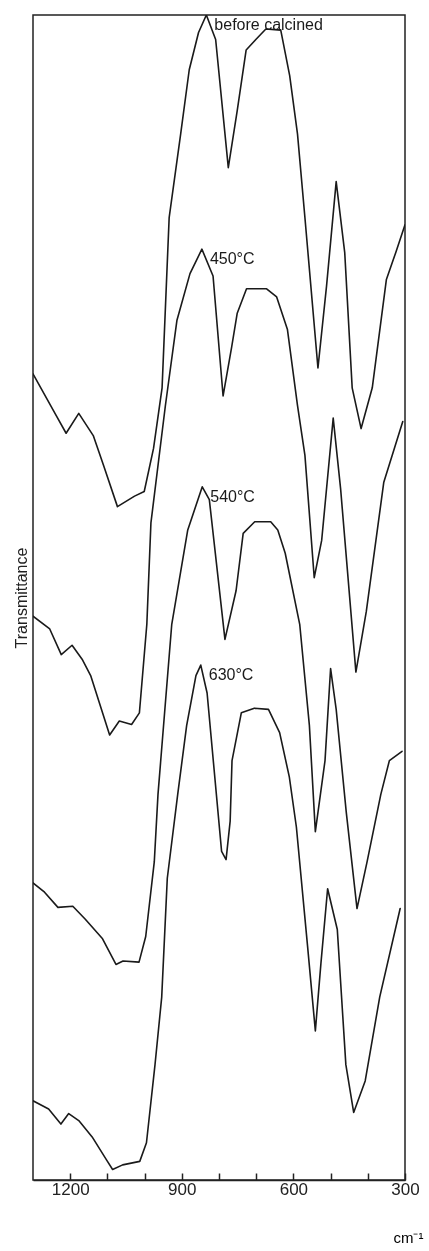 The height and width of the screenshot is (1251, 429). What do you see at coordinates (232, 496) in the screenshot?
I see `series-label: 540°C` at bounding box center [232, 496].